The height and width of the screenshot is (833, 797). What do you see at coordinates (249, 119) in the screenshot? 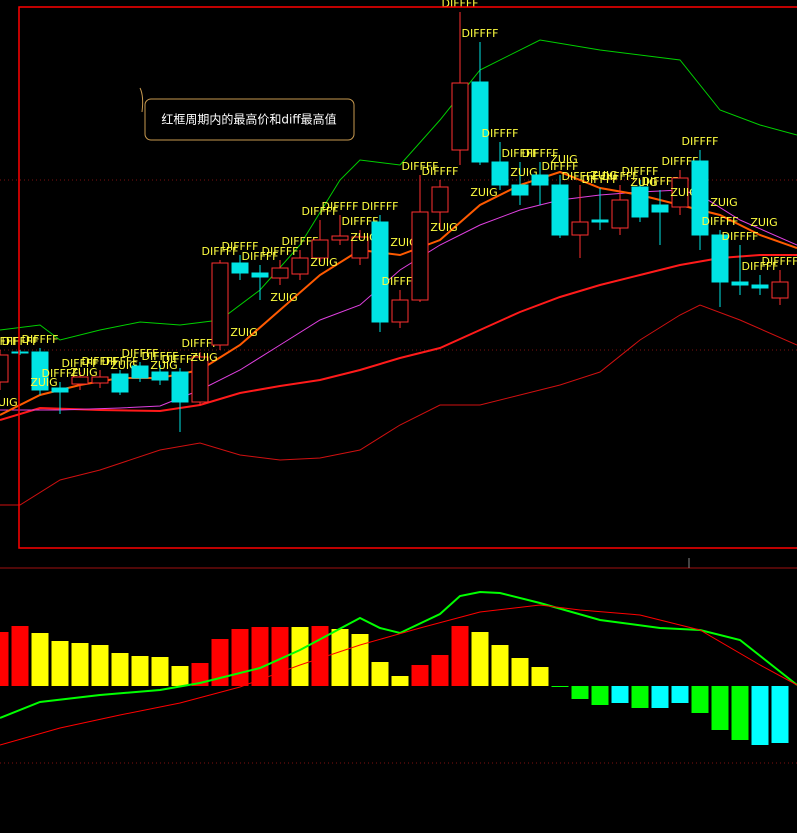
I see `callout-box` at bounding box center [249, 119].